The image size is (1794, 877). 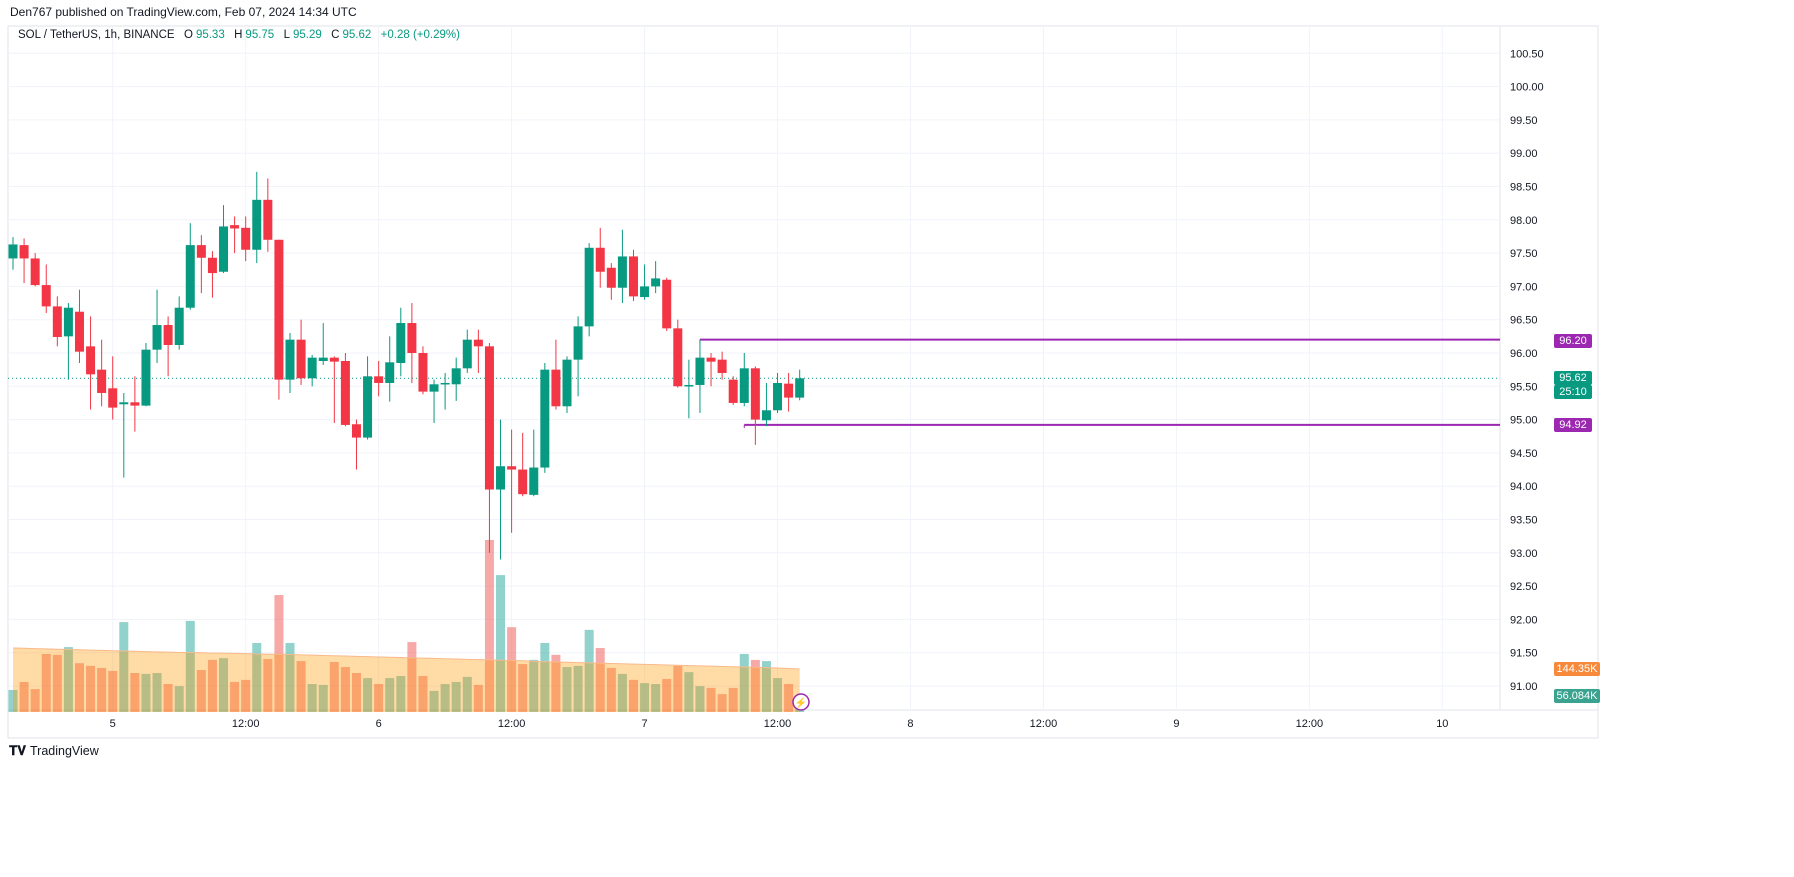 What do you see at coordinates (113, 724) in the screenshot?
I see `time-tick-label: 5` at bounding box center [113, 724].